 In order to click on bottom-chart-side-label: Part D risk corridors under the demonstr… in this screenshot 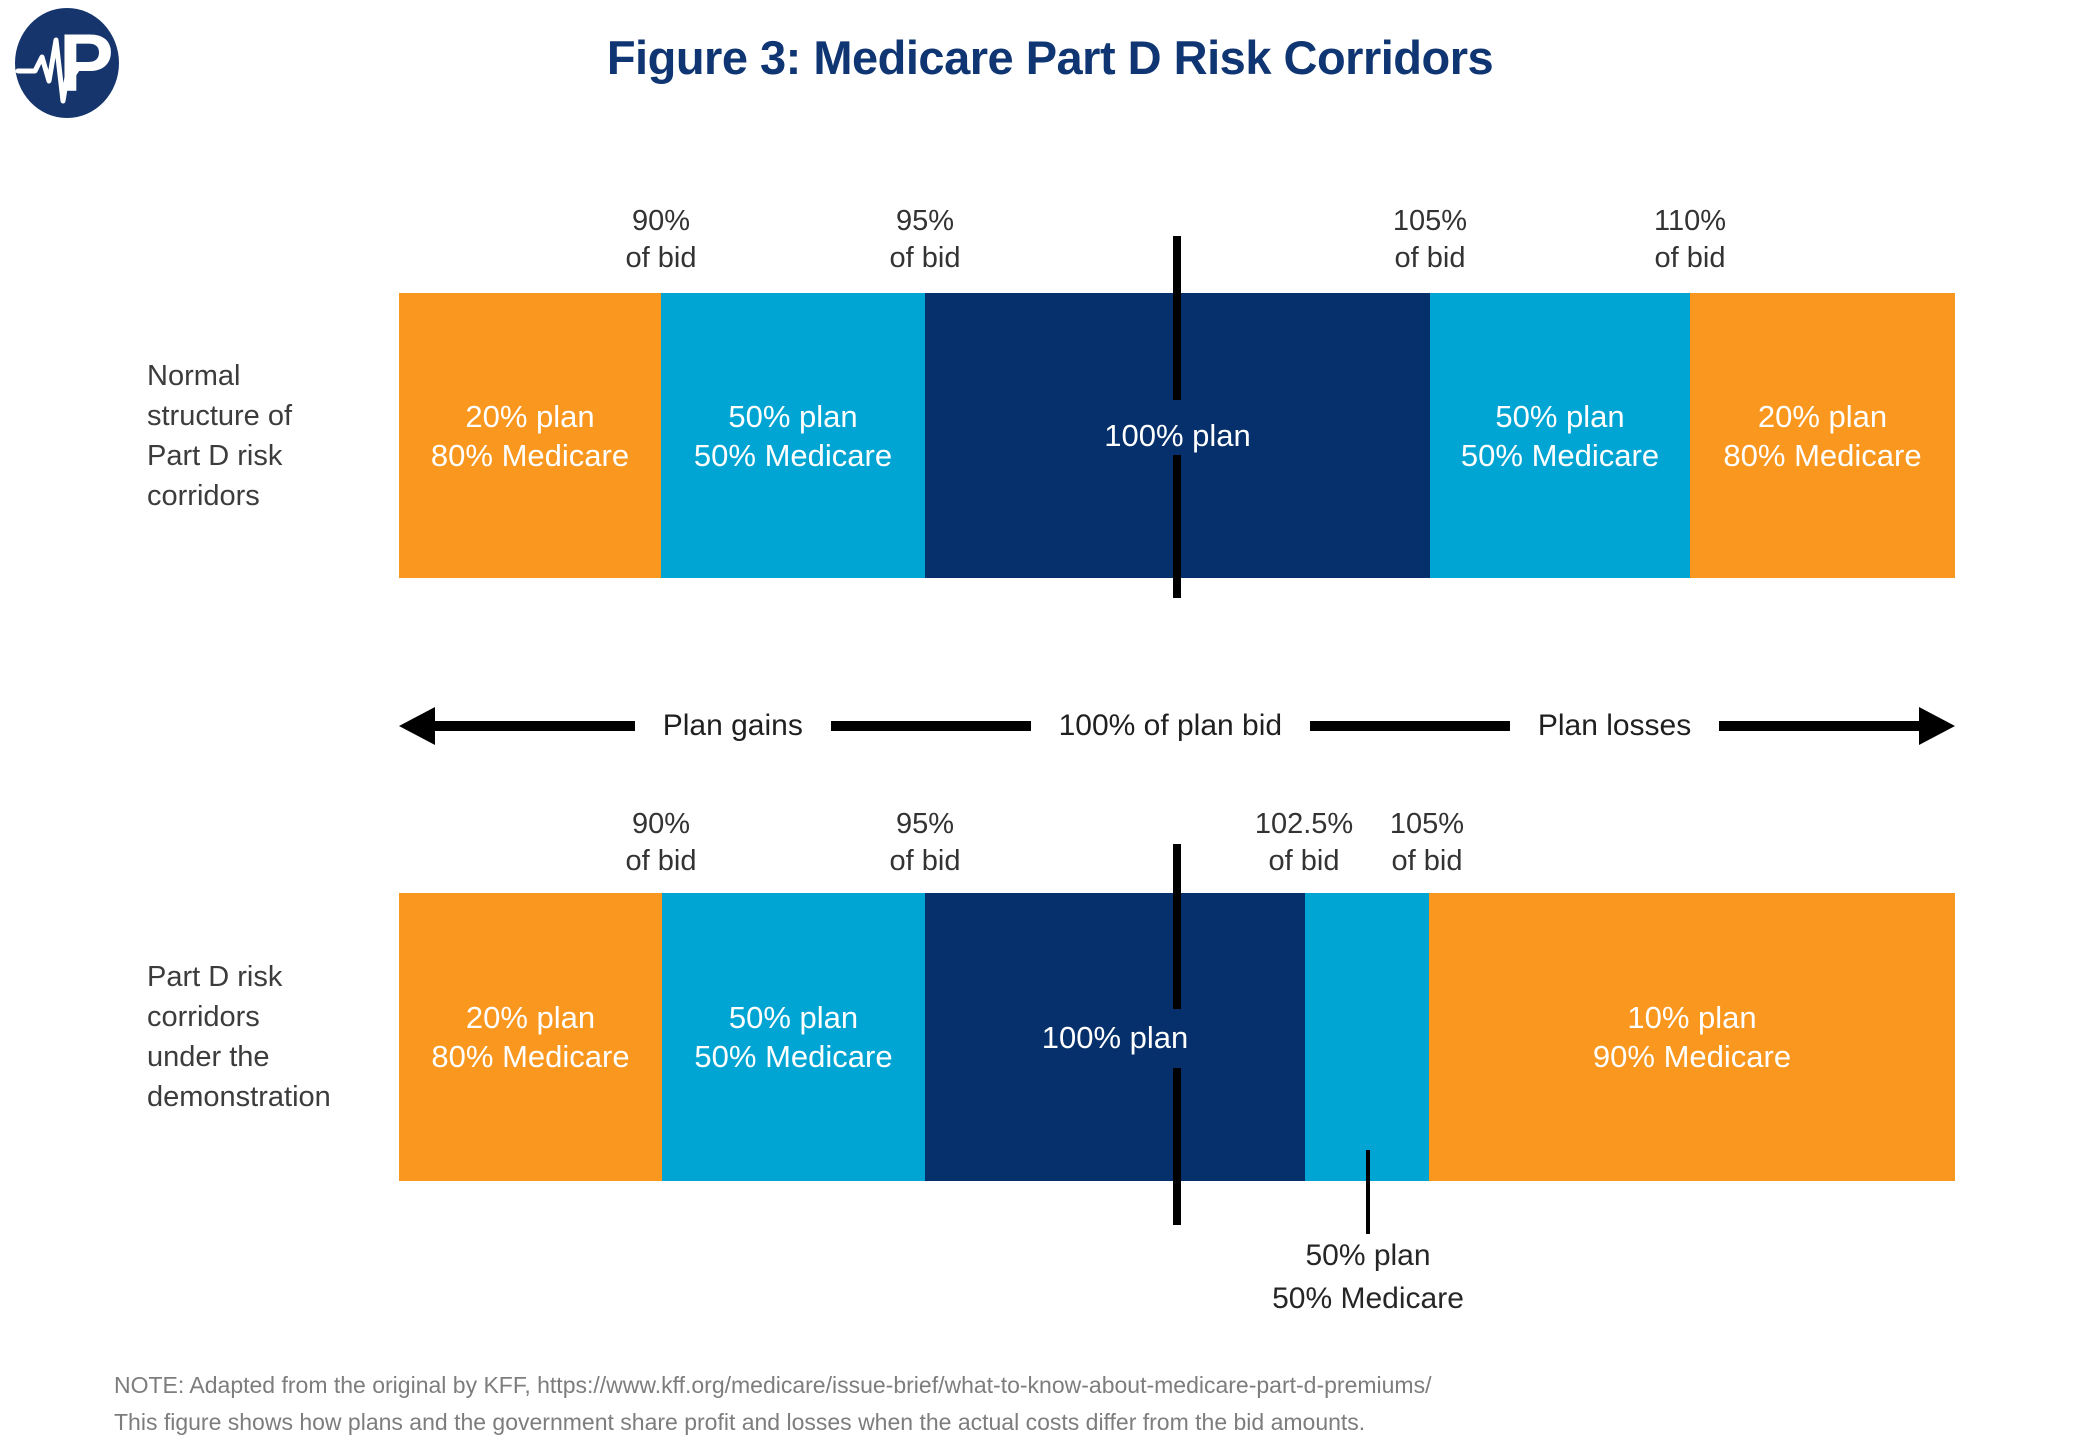, I will do `click(239, 1037)`.